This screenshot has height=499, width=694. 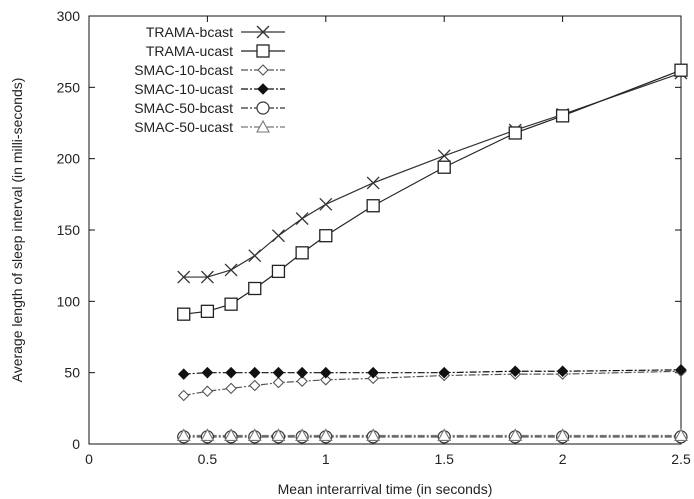 What do you see at coordinates (263, 89) in the screenshot?
I see `legend-marker-smac-10-ucast` at bounding box center [263, 89].